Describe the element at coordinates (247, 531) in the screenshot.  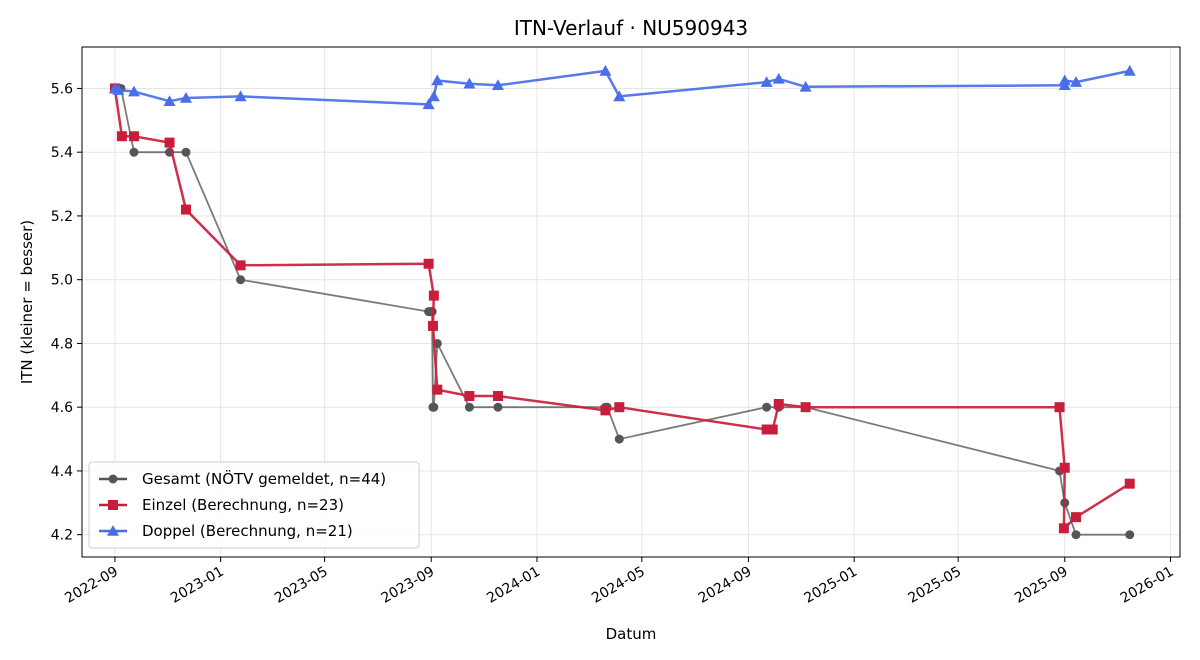
I see `legend-label: Doppel (Berechnung, n=21)` at that location.